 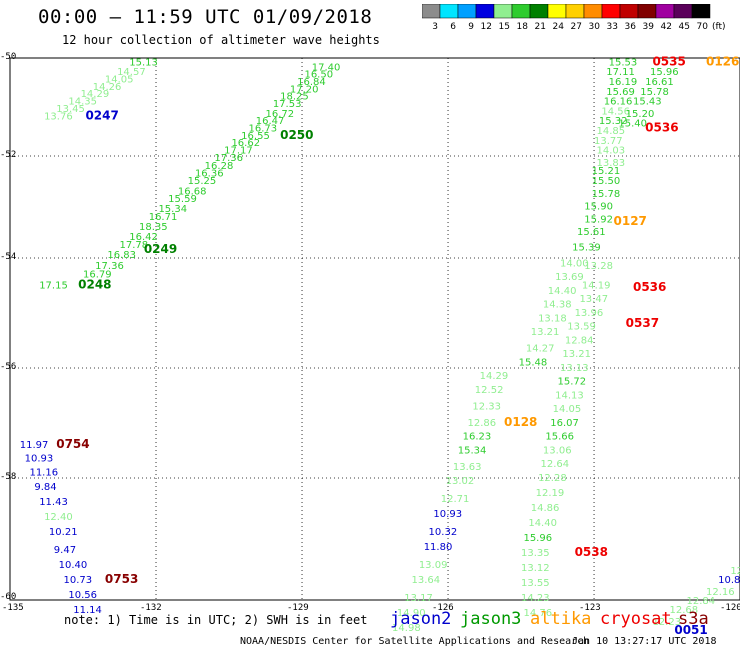 I want to click on lat-label-60: -60, so click(x=8, y=597).